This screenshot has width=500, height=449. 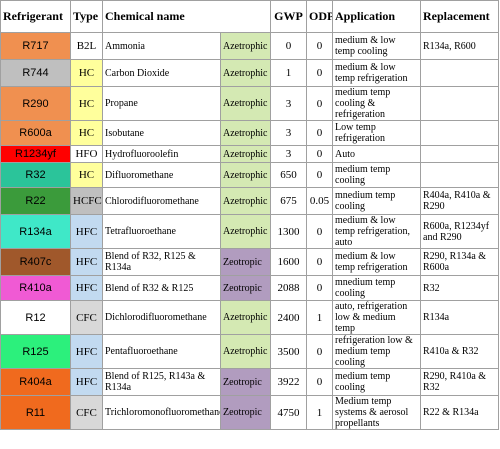 I want to click on refrigerant-cell: R125, so click(x=35, y=351).